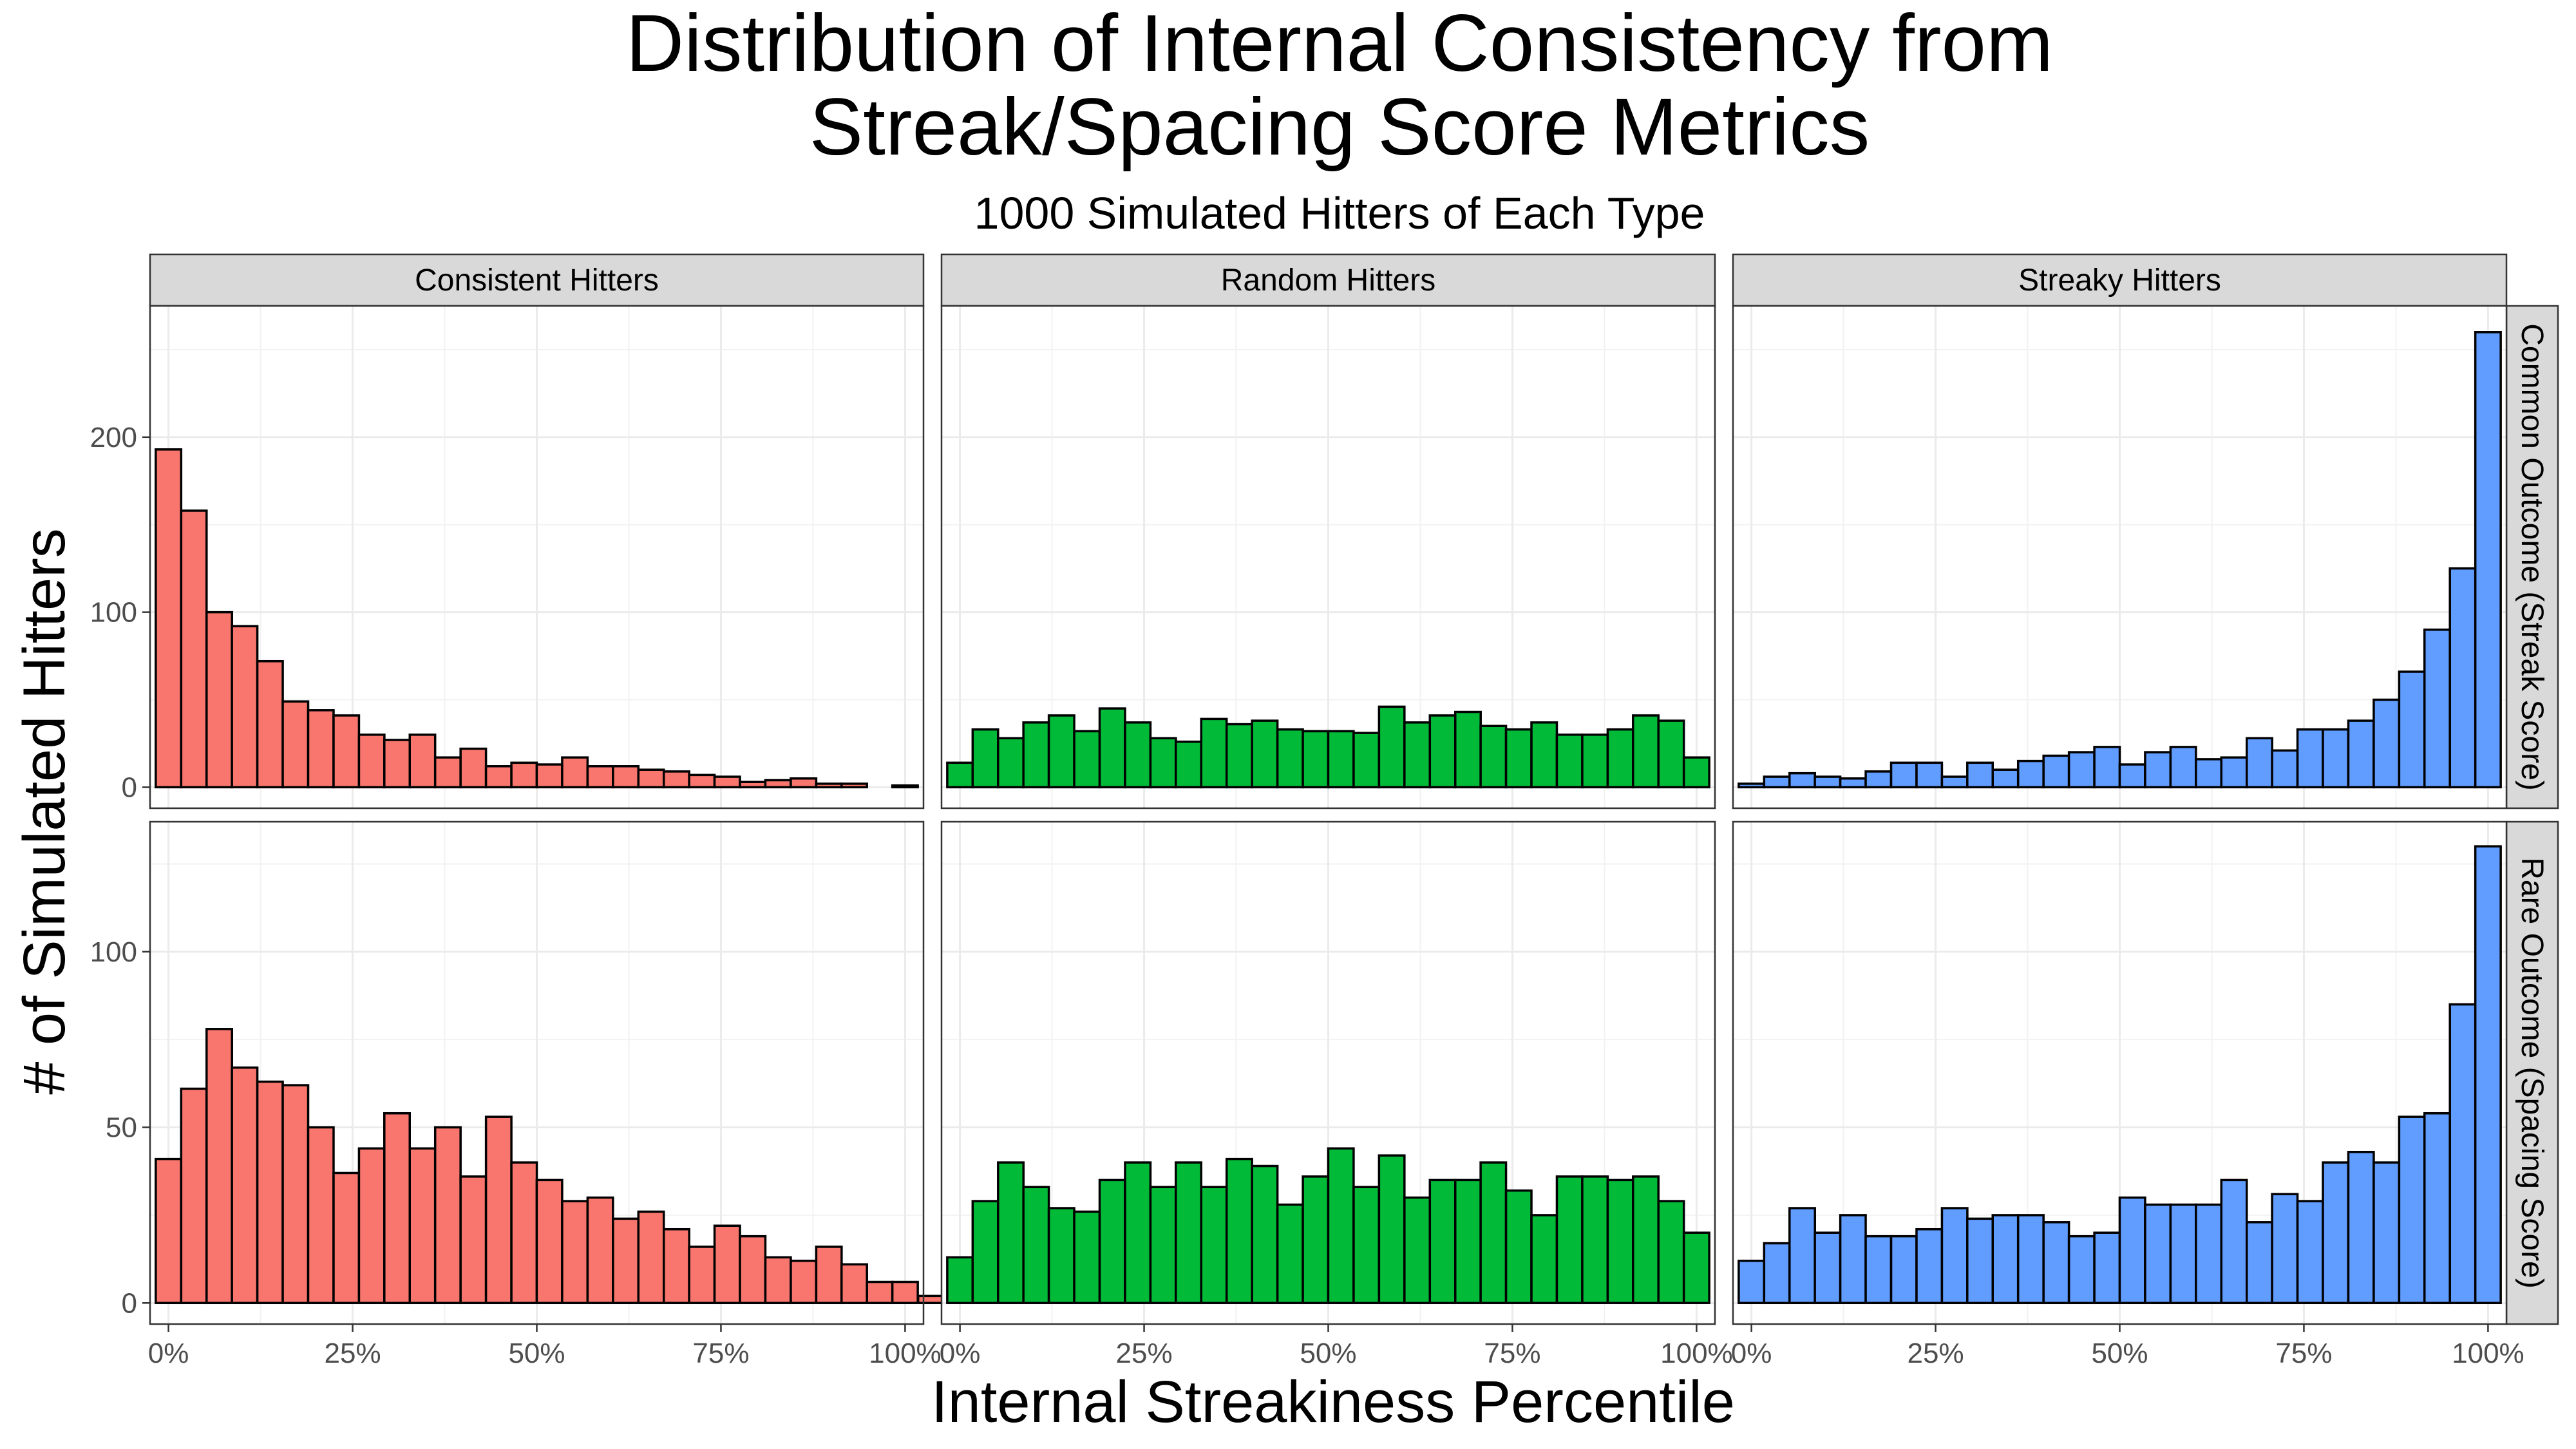 The image size is (2576, 1449). Describe the element at coordinates (2532, 557) in the screenshot. I see `row-strip` at that location.